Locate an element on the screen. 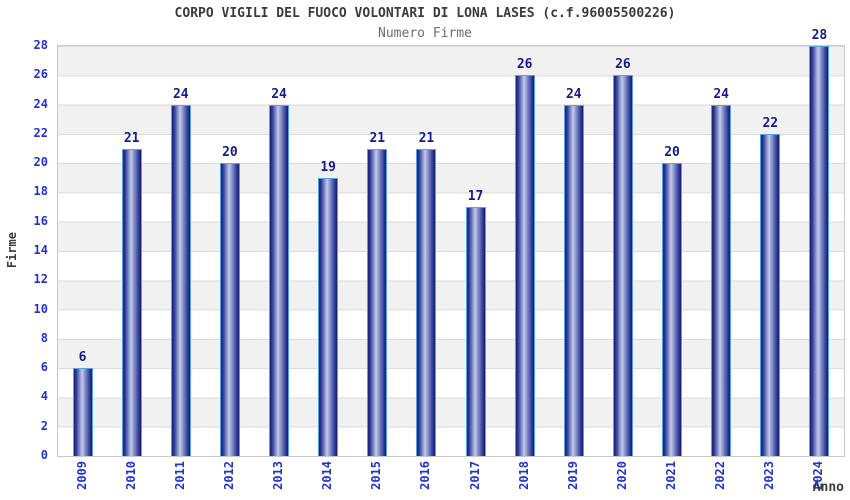  y-tick-label: 24 is located at coordinates (40, 103).